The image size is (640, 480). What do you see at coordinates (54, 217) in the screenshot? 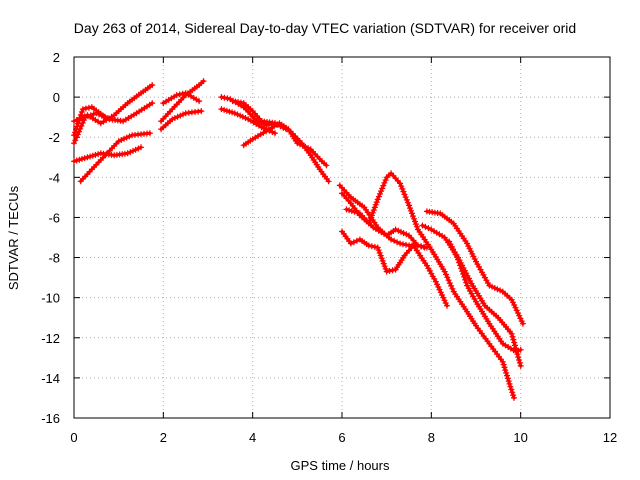
I see `y-tick-label: -6` at bounding box center [54, 217].